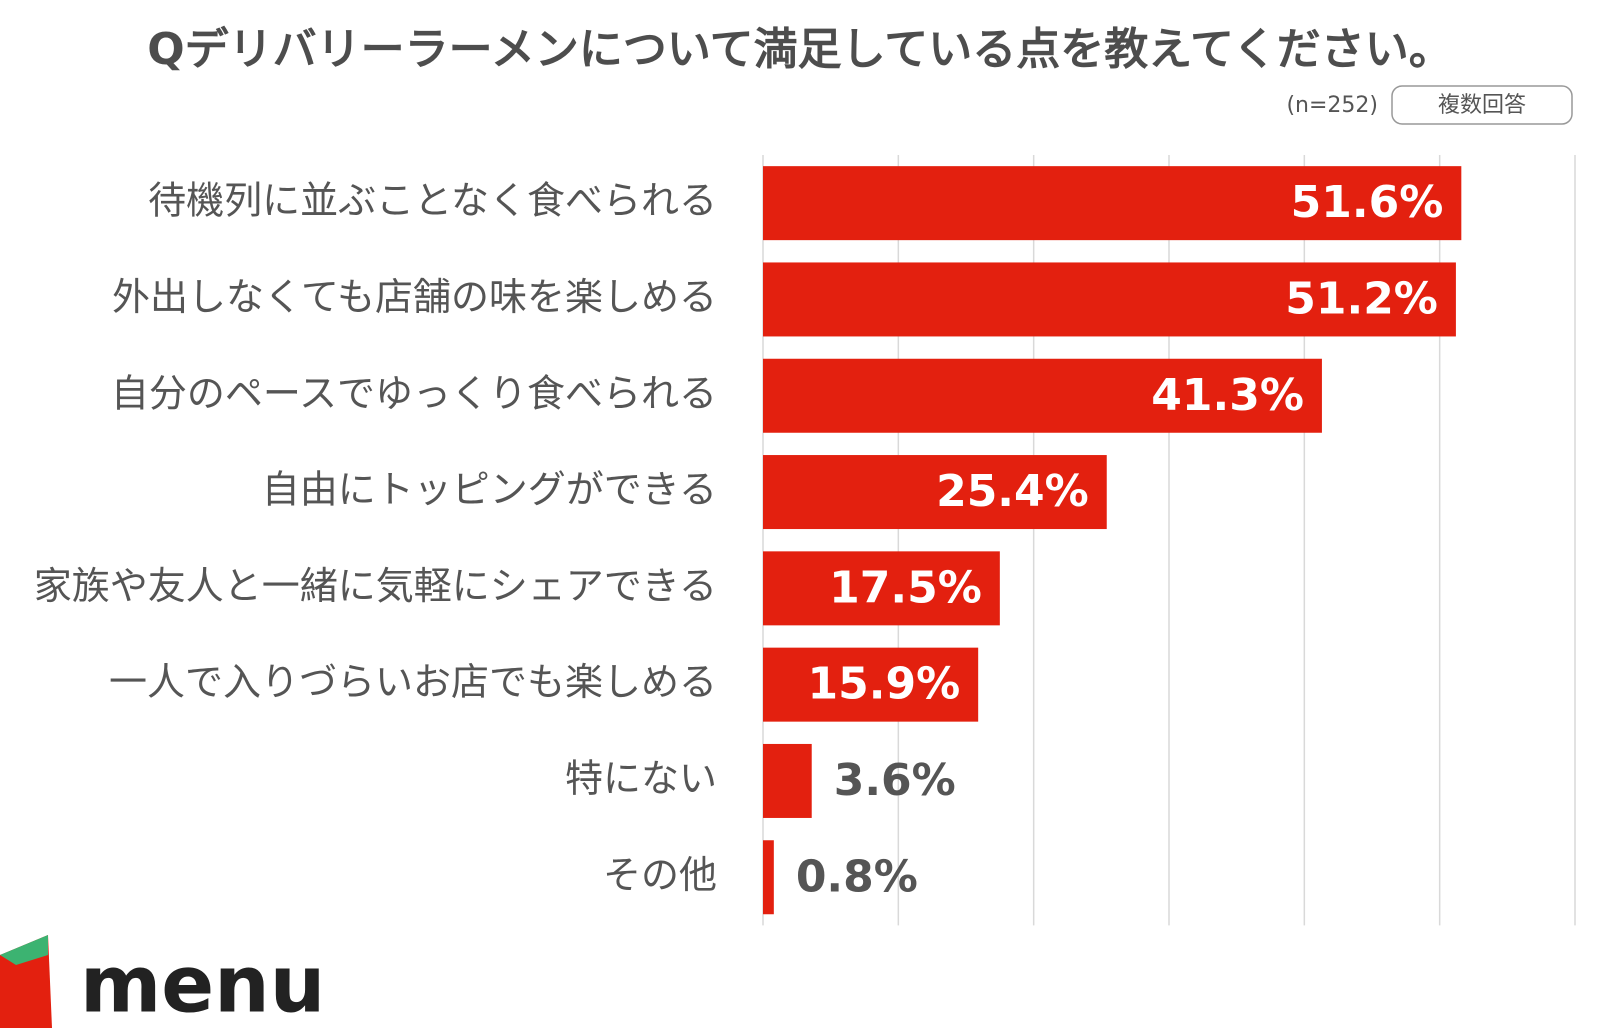  I want to click on logo: menu, so click(162, 981).